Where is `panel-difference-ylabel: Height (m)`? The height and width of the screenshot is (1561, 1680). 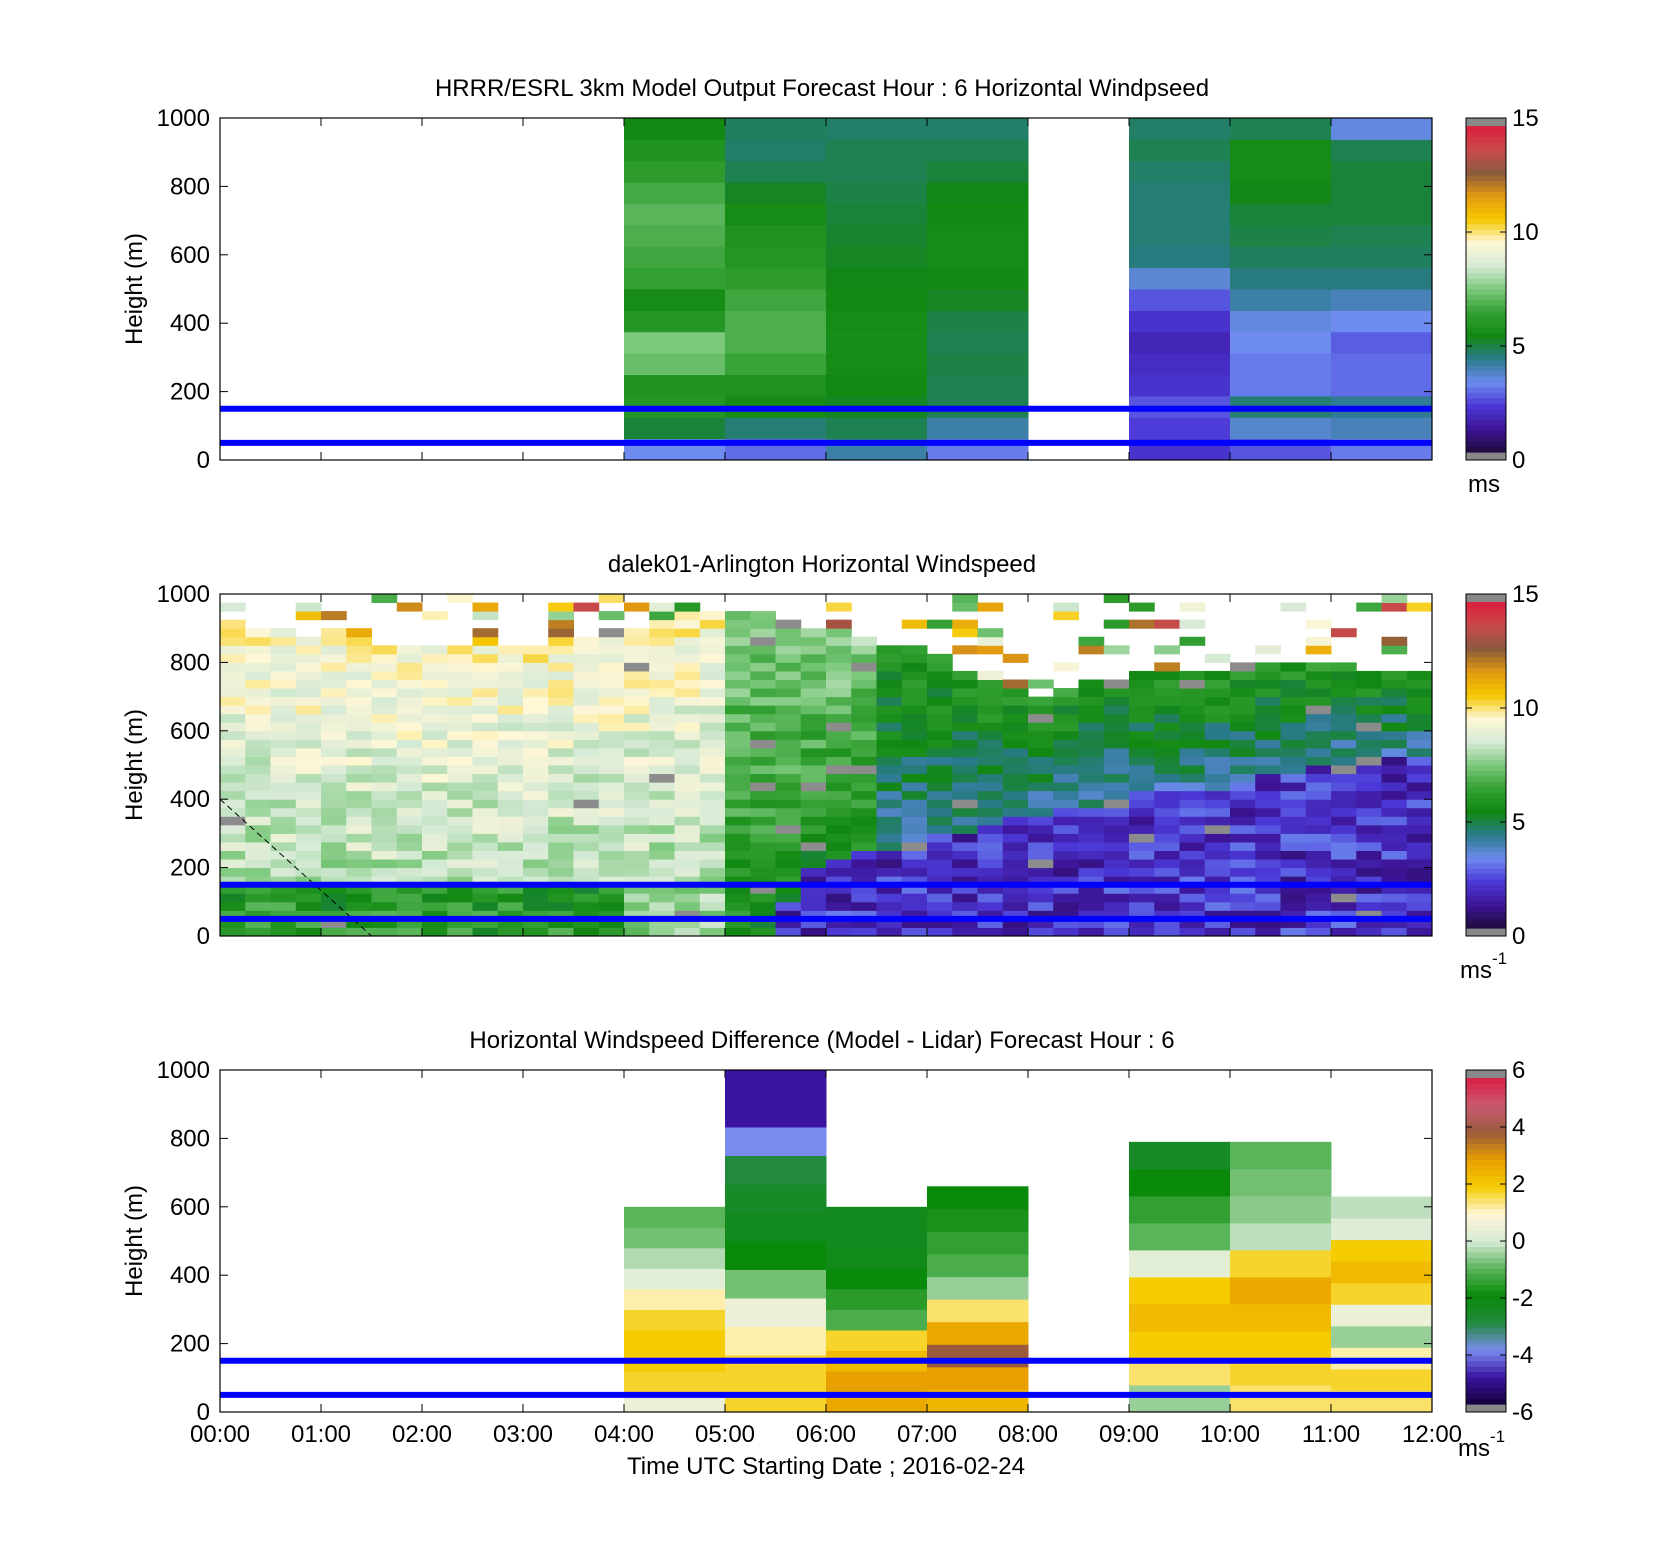 panel-difference-ylabel: Height (m) is located at coordinates (134, 1241).